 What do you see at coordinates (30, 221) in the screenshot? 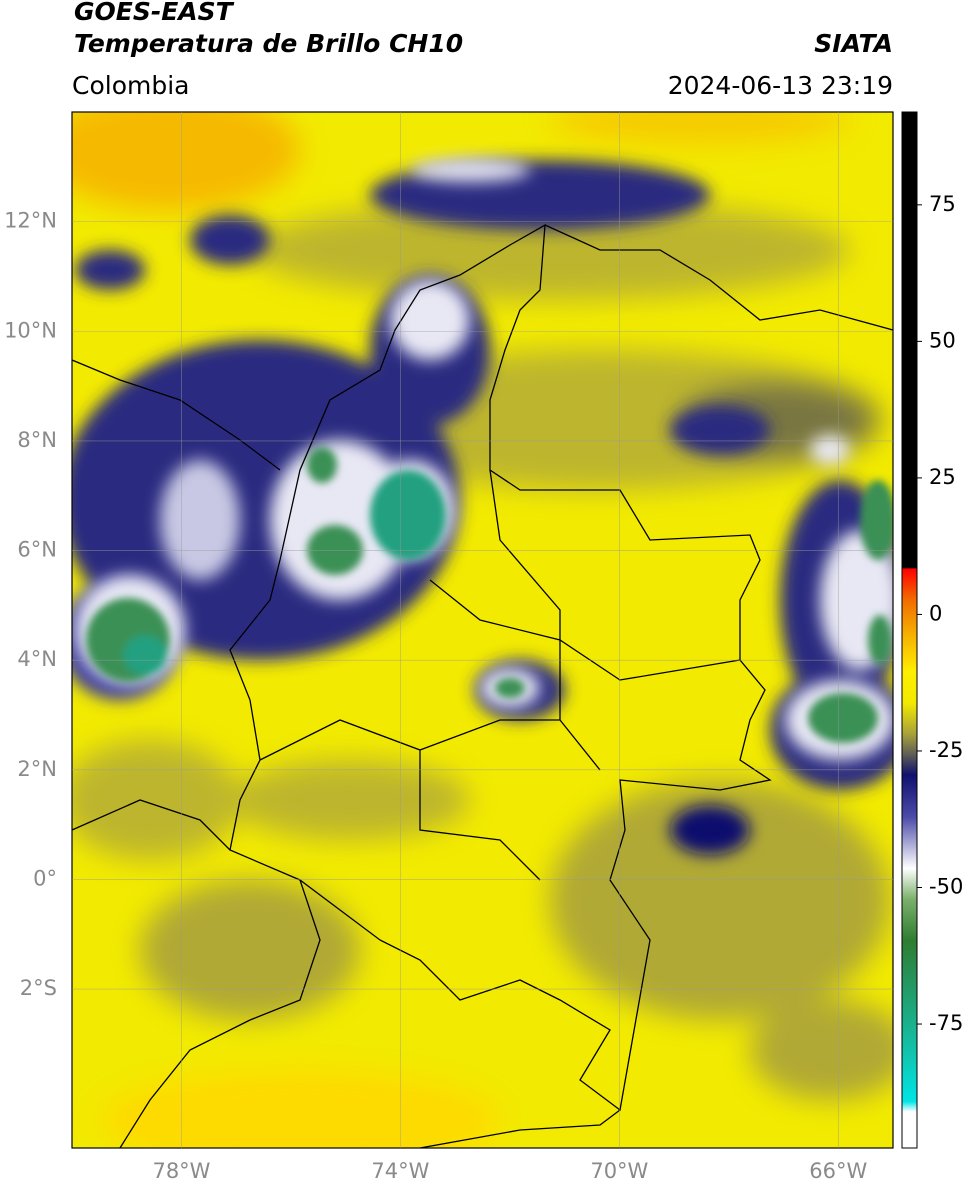
I see `y-tick-label: 12°N` at bounding box center [30, 221].